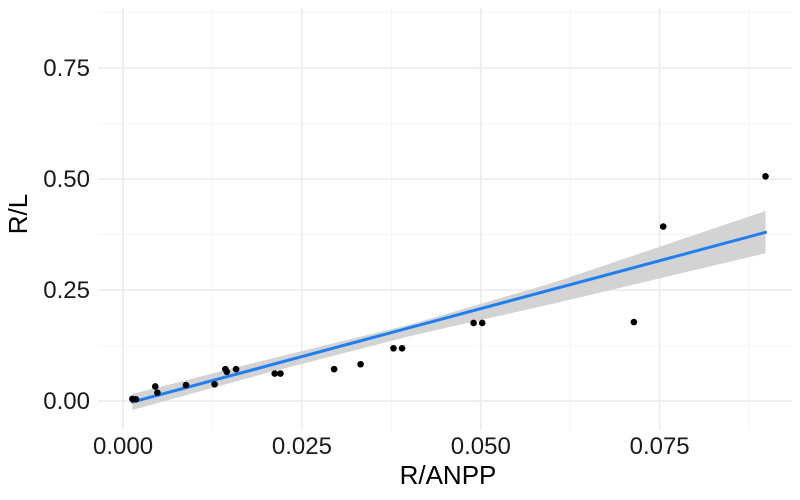  What do you see at coordinates (660, 446) in the screenshot?
I see `x-tick-label: 0.075` at bounding box center [660, 446].